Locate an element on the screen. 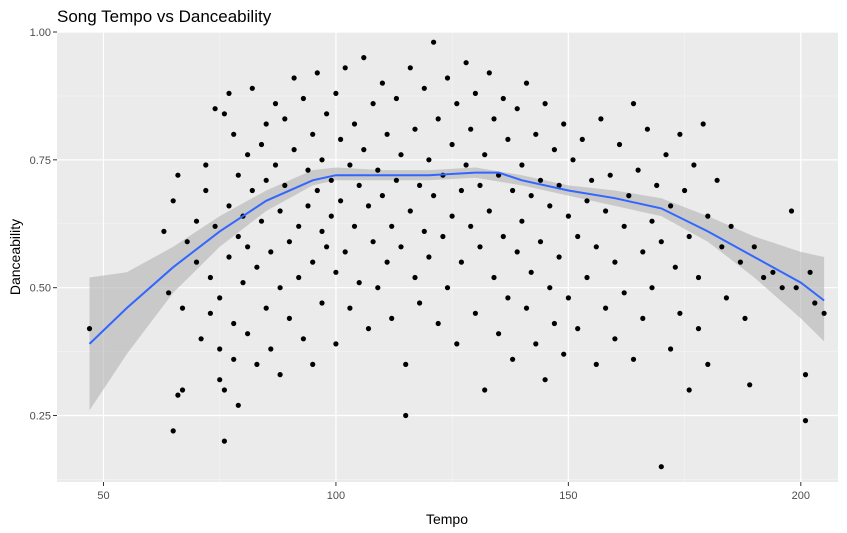 The height and width of the screenshot is (533, 847). y-tick-label-2: 0.75 is located at coordinates (40, 161).